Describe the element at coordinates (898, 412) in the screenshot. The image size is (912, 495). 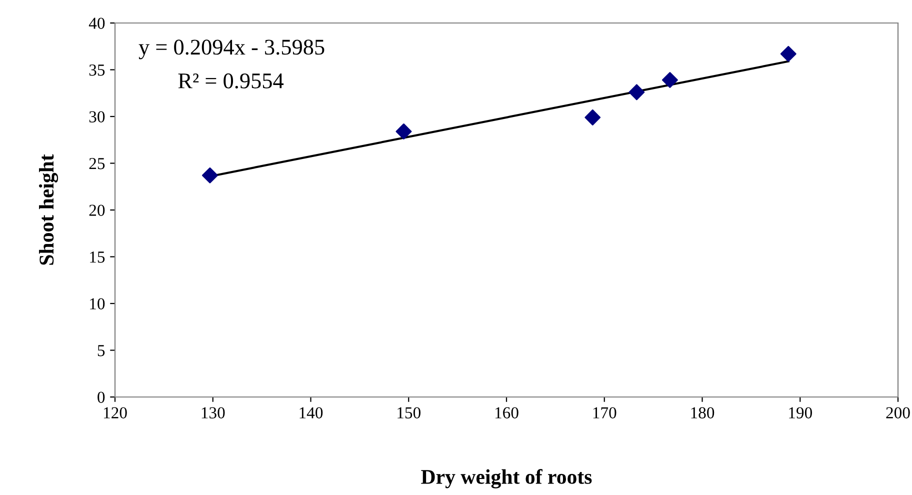
I see `x-tick-label: 200` at that location.